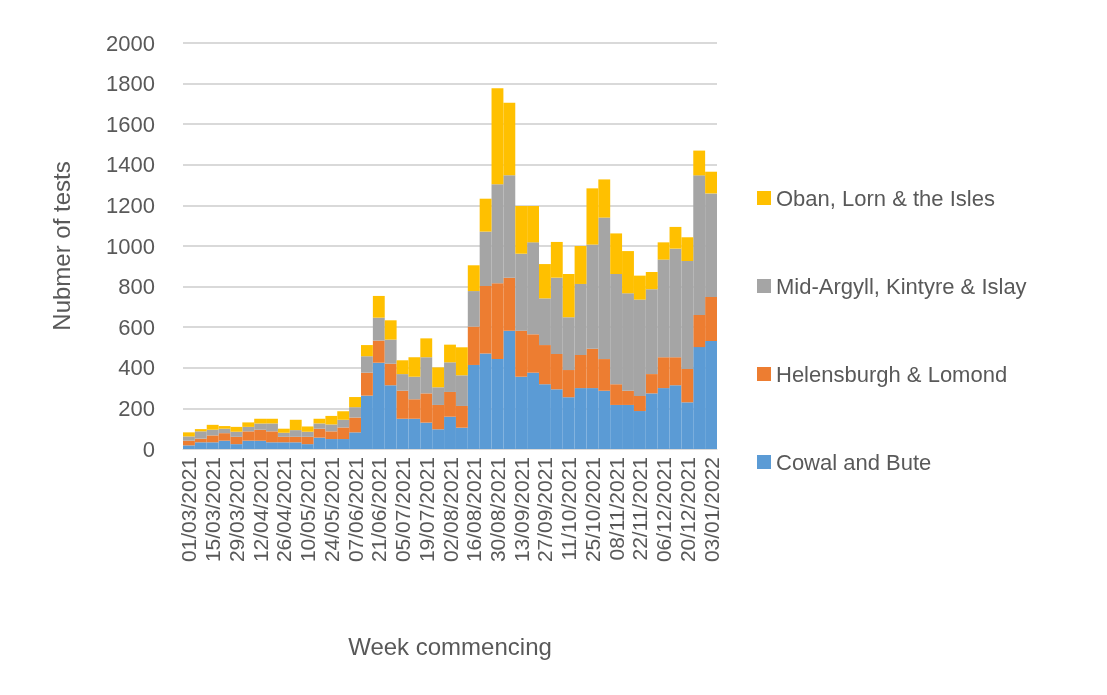  What do you see at coordinates (687, 510) in the screenshot?
I see `x-tick-label: 20/12/2021` at bounding box center [687, 510].